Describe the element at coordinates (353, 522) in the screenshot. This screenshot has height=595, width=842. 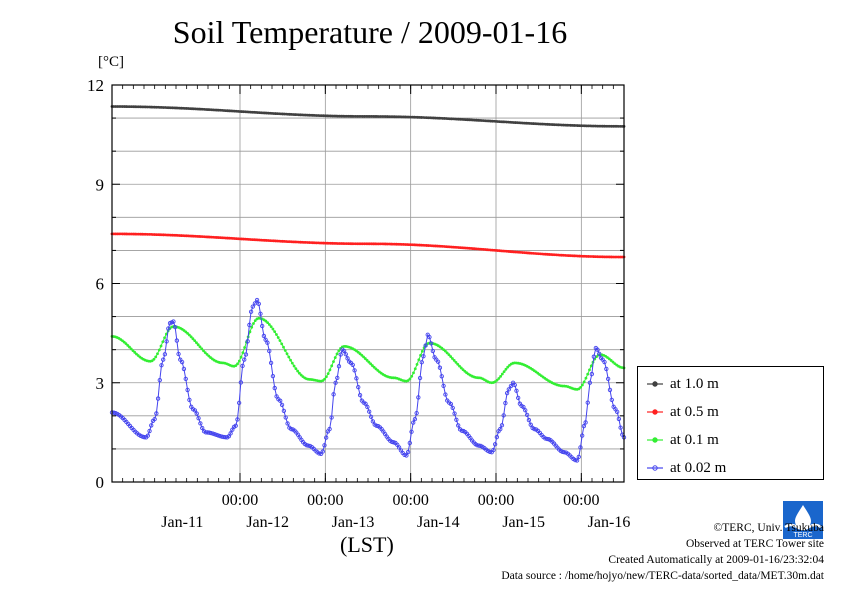
I see `x-tick-label-date: Jan-13` at that location.